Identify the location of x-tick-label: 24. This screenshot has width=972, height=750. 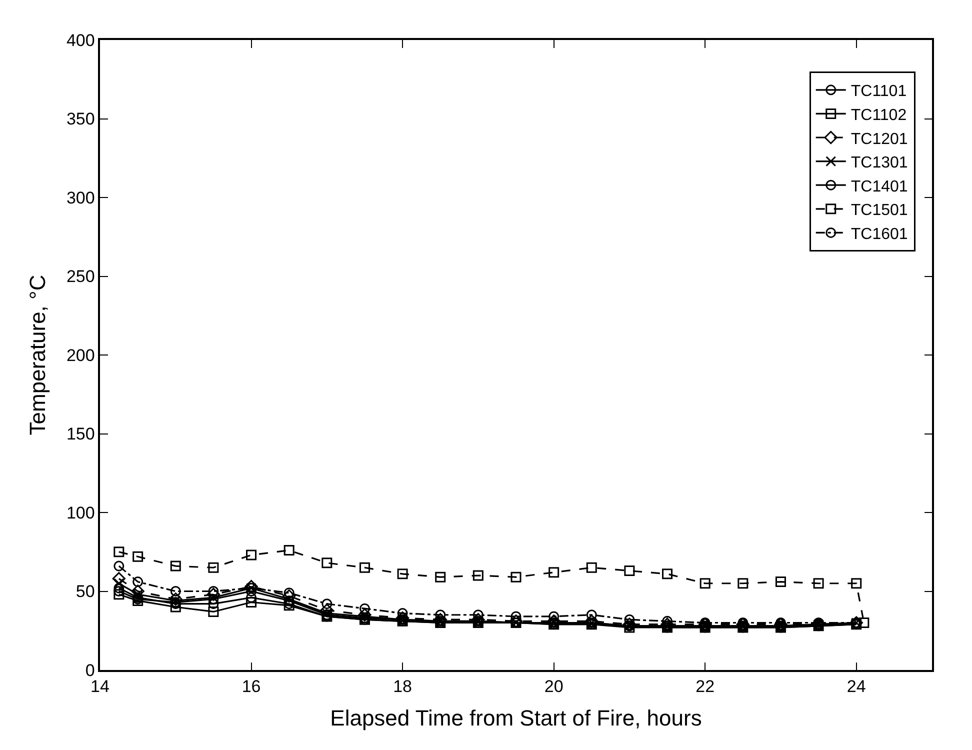
(856, 686).